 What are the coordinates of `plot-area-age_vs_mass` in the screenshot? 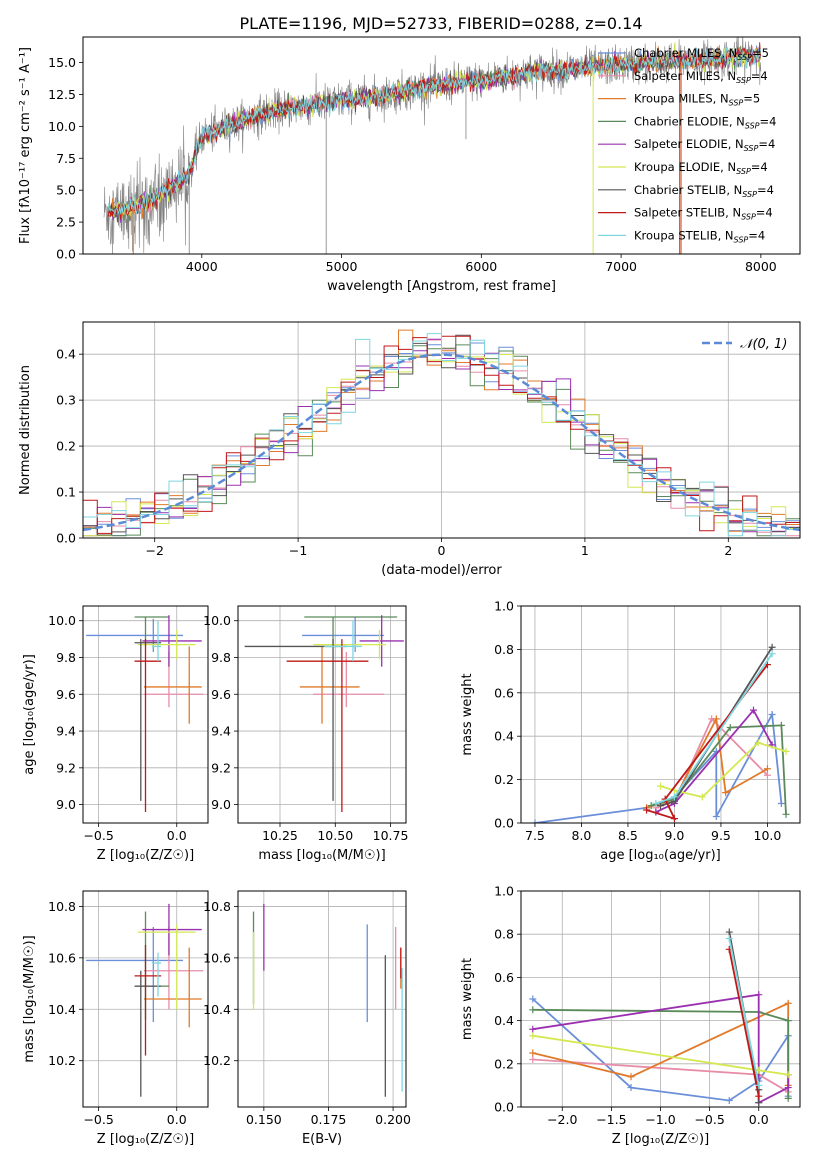 It's located at (324, 713).